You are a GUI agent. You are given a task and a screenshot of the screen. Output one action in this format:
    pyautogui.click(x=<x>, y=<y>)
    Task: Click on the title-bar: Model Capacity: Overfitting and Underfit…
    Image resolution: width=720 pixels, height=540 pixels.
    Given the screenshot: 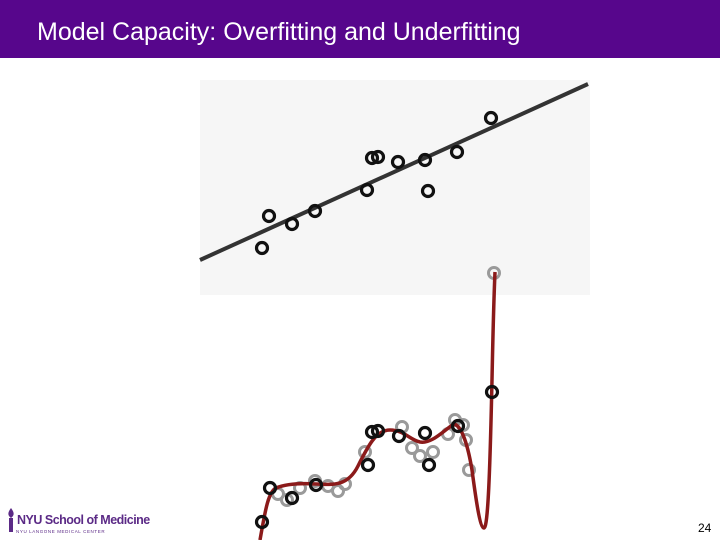 What is the action you would take?
    pyautogui.click(x=360, y=29)
    